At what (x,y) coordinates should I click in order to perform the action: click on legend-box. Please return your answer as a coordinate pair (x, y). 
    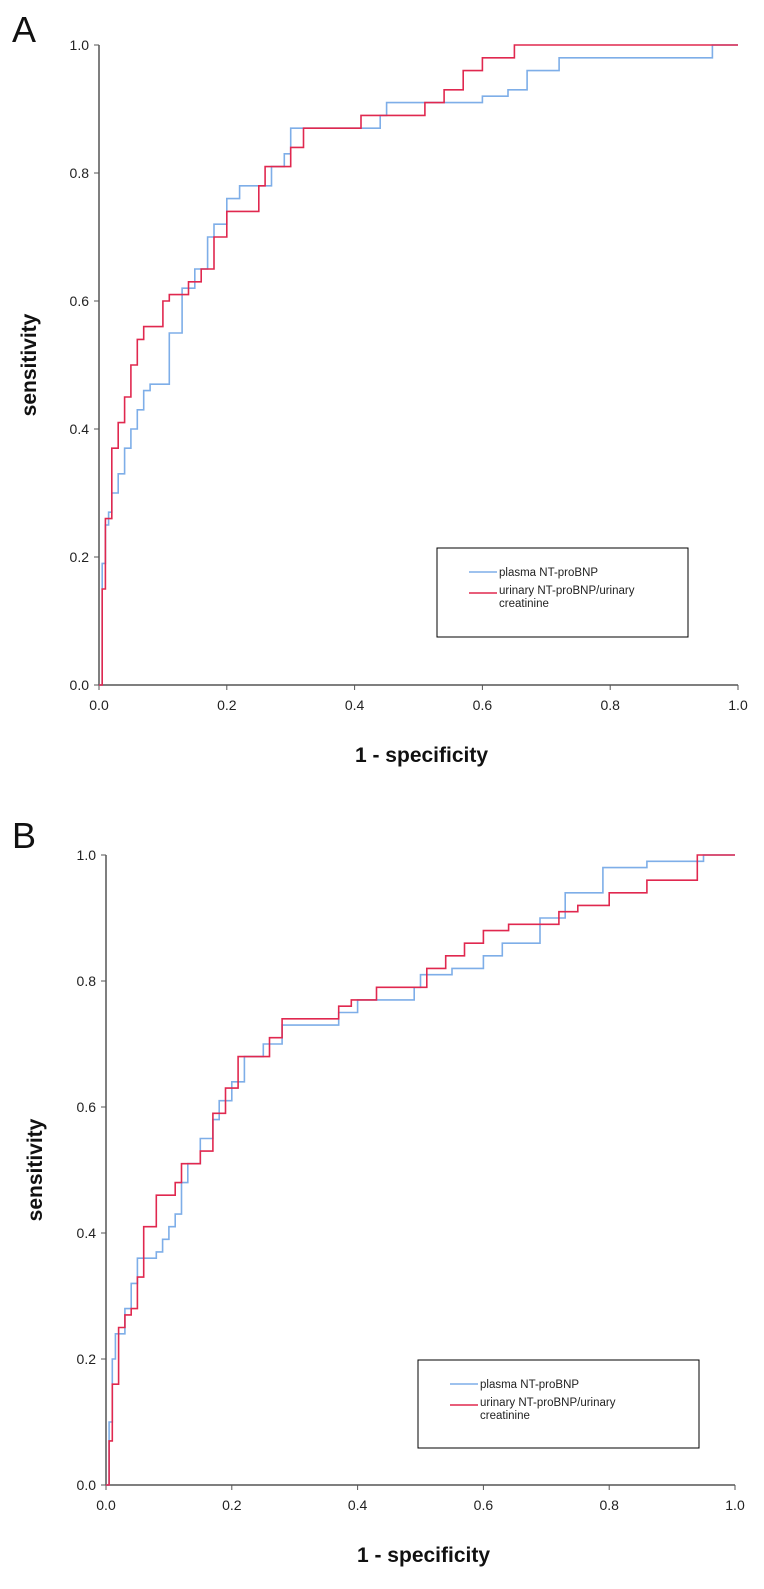
    Looking at the image, I should click on (558, 1404).